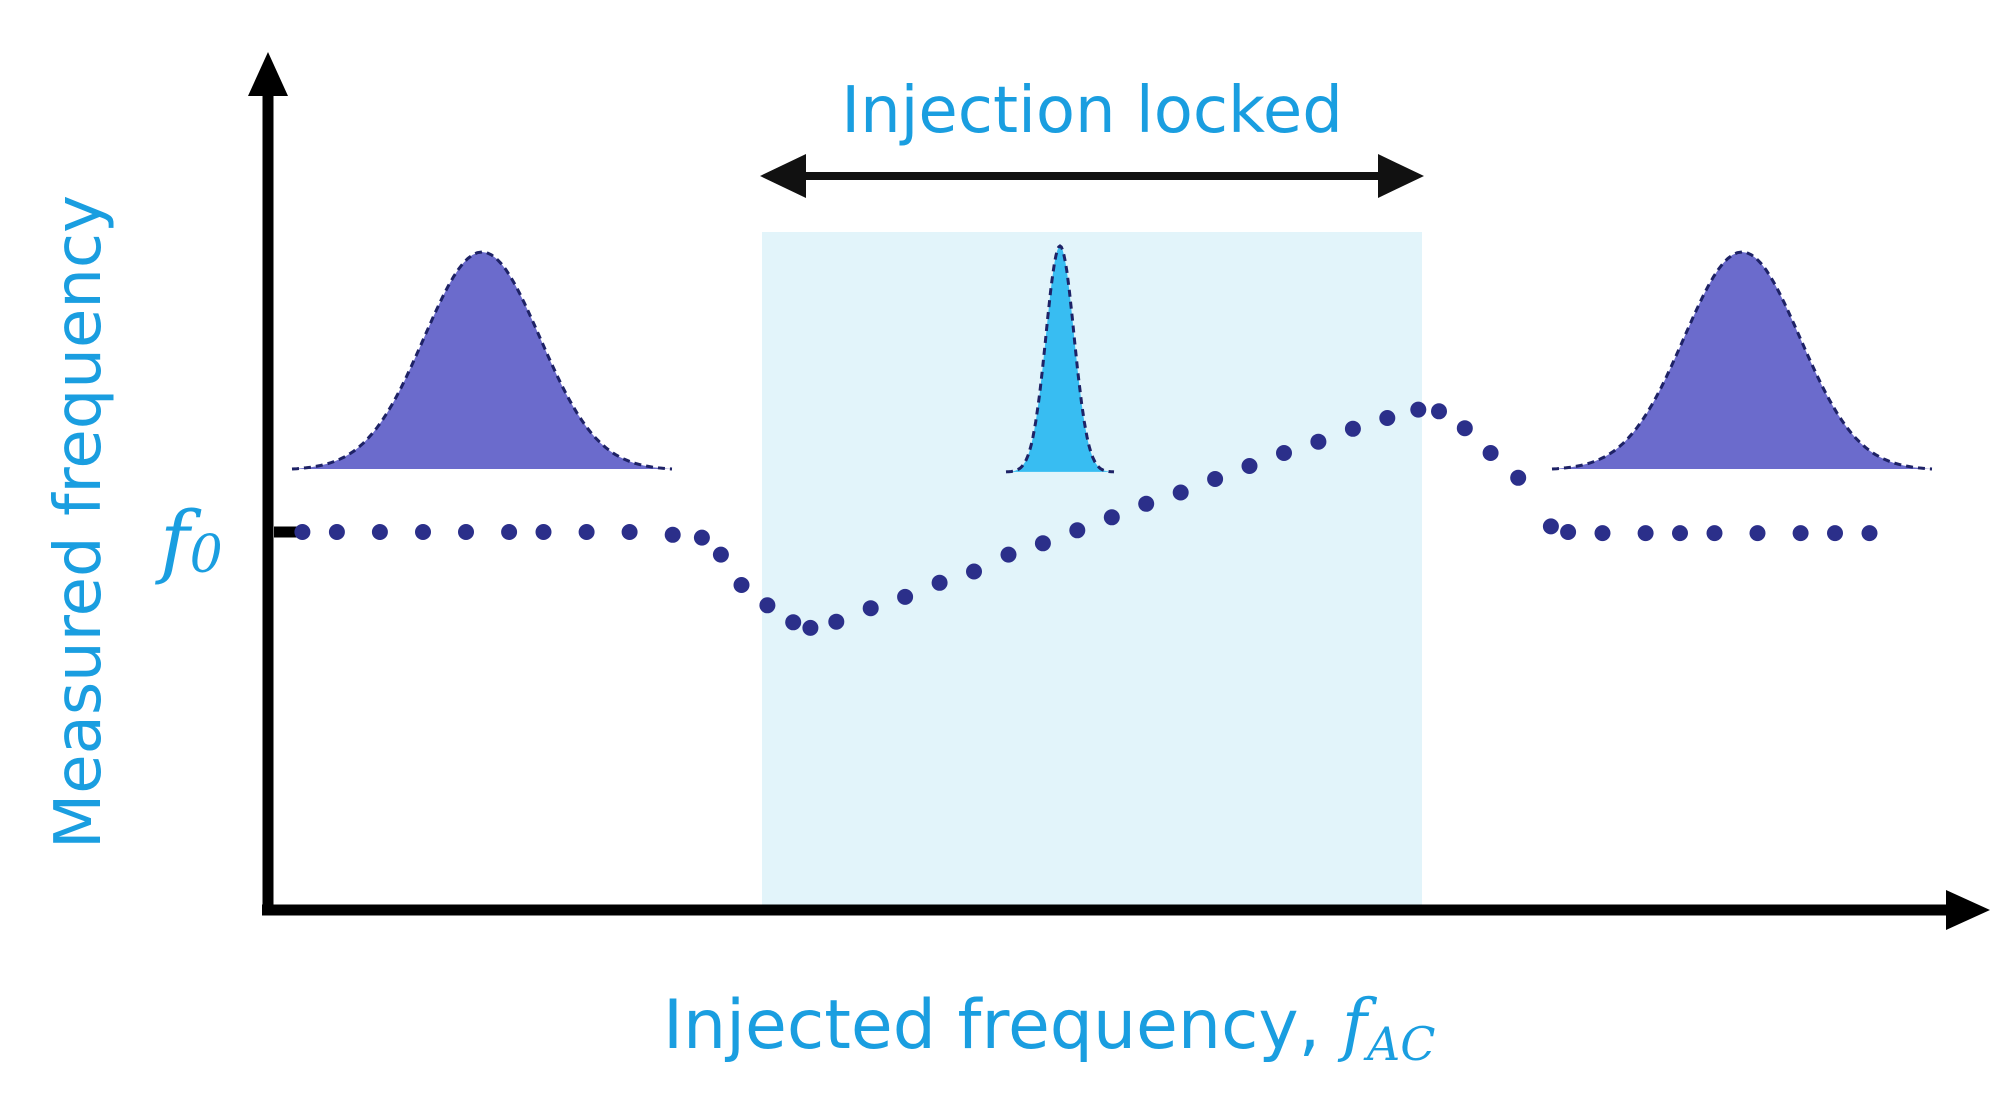 Image resolution: width=2014 pixels, height=1108 pixels. I want to click on locked-range-arrow, so click(1092, 176).